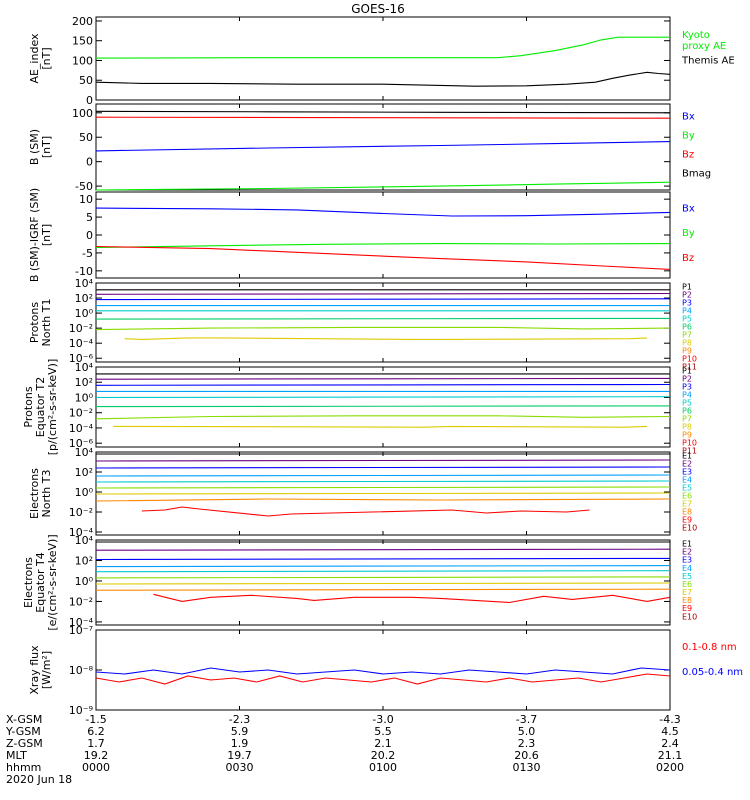 This screenshot has width=750, height=800. Describe the element at coordinates (696, 174) in the screenshot. I see `legend-line: Bmag` at that location.